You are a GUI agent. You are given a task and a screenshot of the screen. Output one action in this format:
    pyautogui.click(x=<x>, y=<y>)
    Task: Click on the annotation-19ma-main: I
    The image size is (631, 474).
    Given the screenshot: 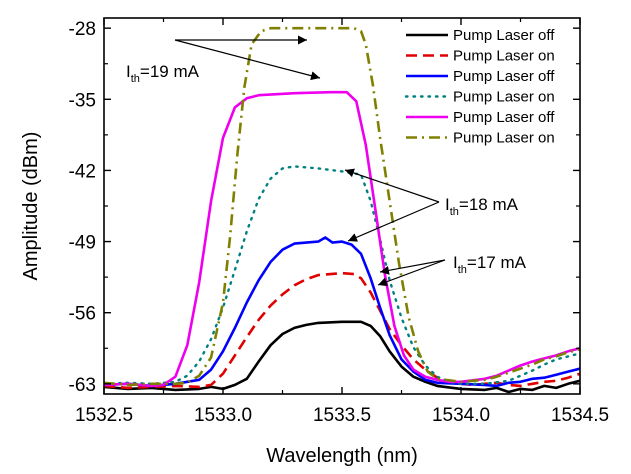 What is the action you would take?
    pyautogui.click(x=128, y=71)
    